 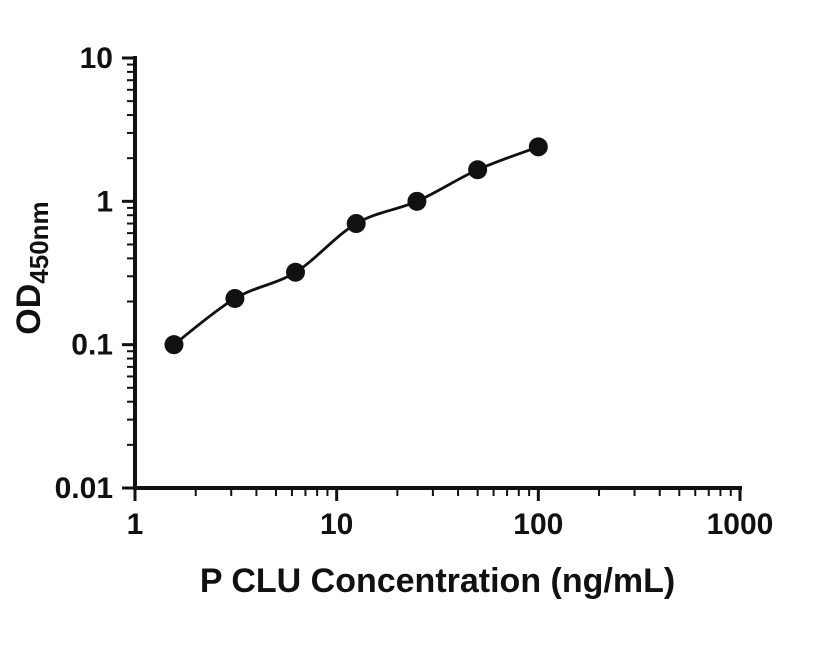 I want to click on y-axis-title-subscript: 450nm, so click(x=39, y=242).